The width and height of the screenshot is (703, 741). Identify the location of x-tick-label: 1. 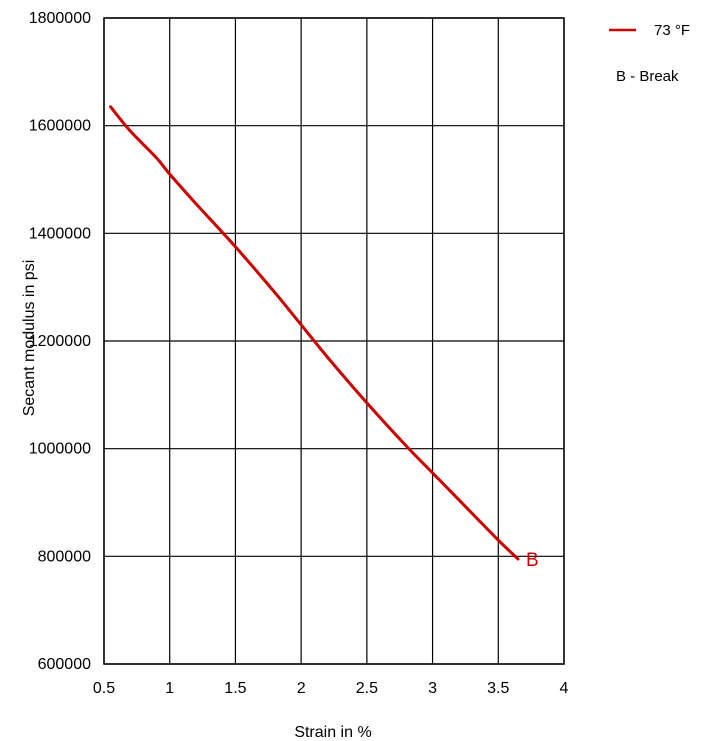
(169, 688).